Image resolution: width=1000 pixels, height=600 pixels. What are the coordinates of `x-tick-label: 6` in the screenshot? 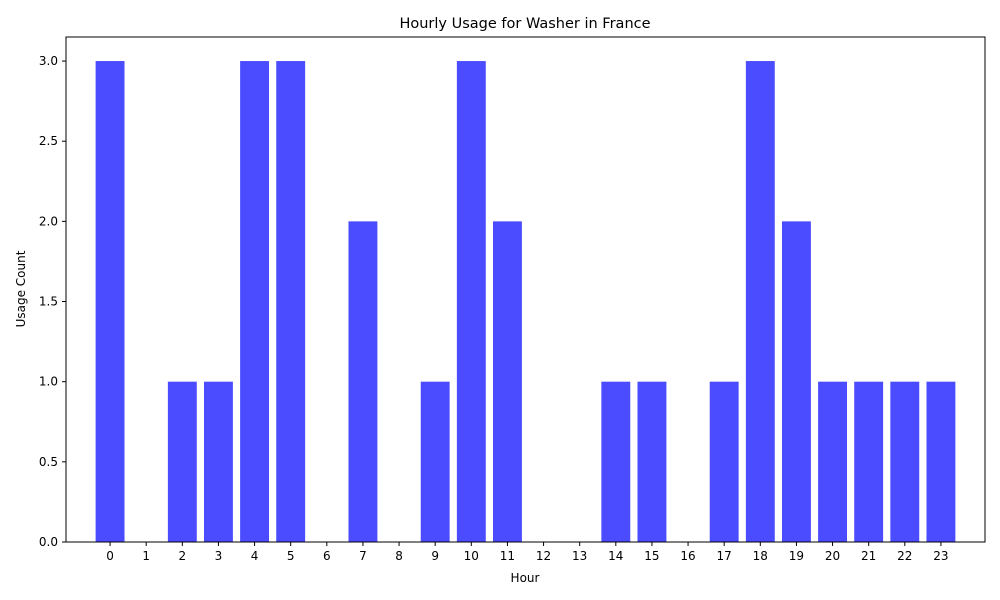 It's located at (327, 556).